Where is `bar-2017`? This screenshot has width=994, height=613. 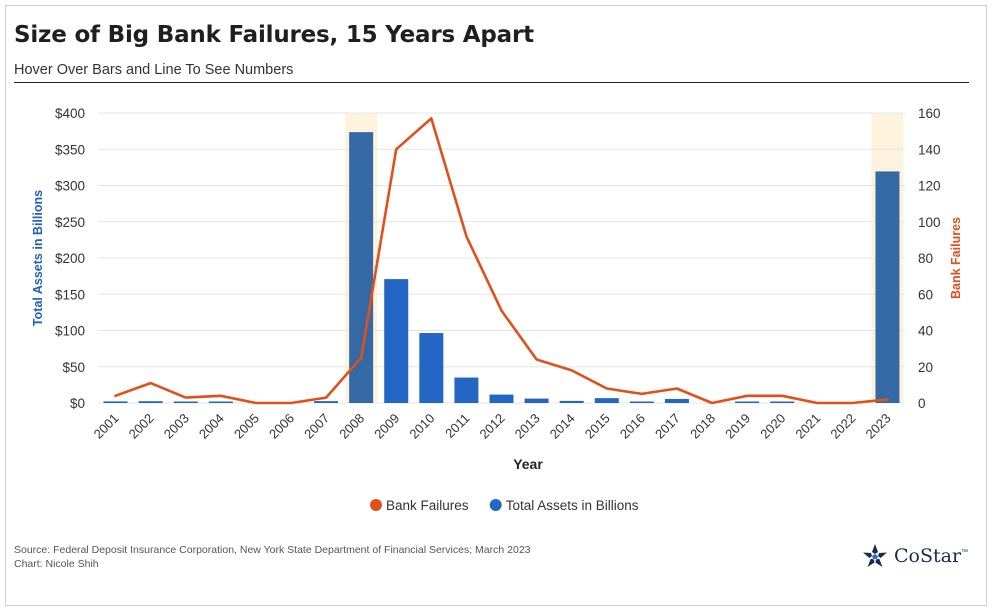
bar-2017 is located at coordinates (676, 400).